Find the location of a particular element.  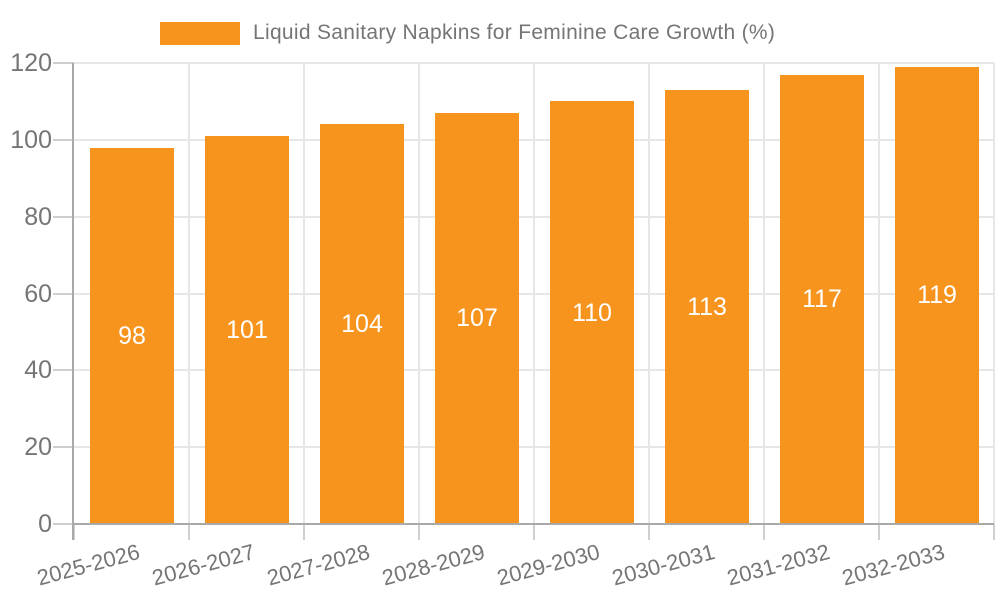

bar-value-label: 110 is located at coordinates (592, 313).